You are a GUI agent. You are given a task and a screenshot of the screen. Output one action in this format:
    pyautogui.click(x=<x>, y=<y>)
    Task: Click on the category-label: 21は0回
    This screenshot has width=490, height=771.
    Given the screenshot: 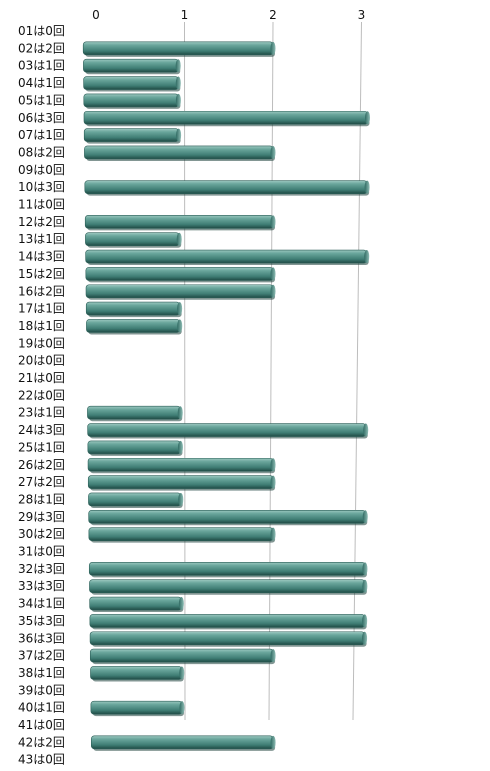 What is the action you would take?
    pyautogui.click(x=41, y=378)
    